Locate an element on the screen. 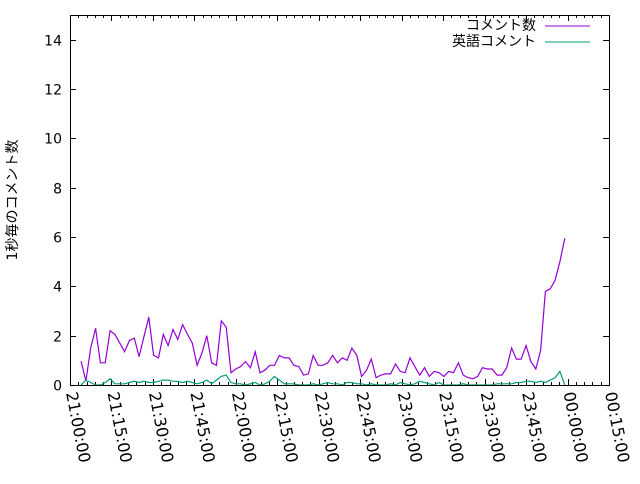  y-tick-label: 12 is located at coordinates (53, 91).